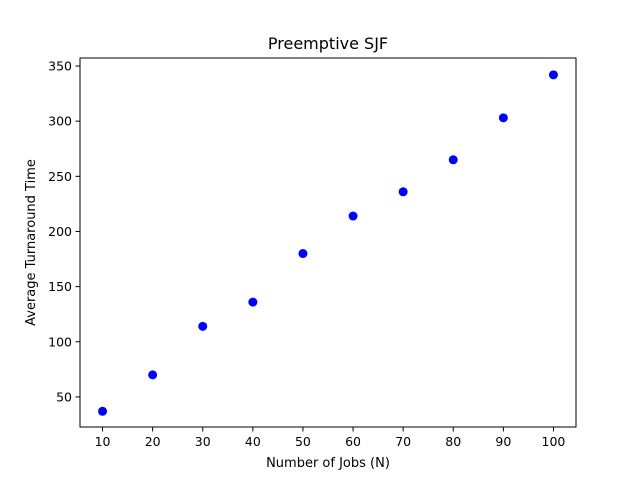 Image resolution: width=640 pixels, height=480 pixels. Describe the element at coordinates (60, 286) in the screenshot. I see `y-tick-label: 150` at that location.